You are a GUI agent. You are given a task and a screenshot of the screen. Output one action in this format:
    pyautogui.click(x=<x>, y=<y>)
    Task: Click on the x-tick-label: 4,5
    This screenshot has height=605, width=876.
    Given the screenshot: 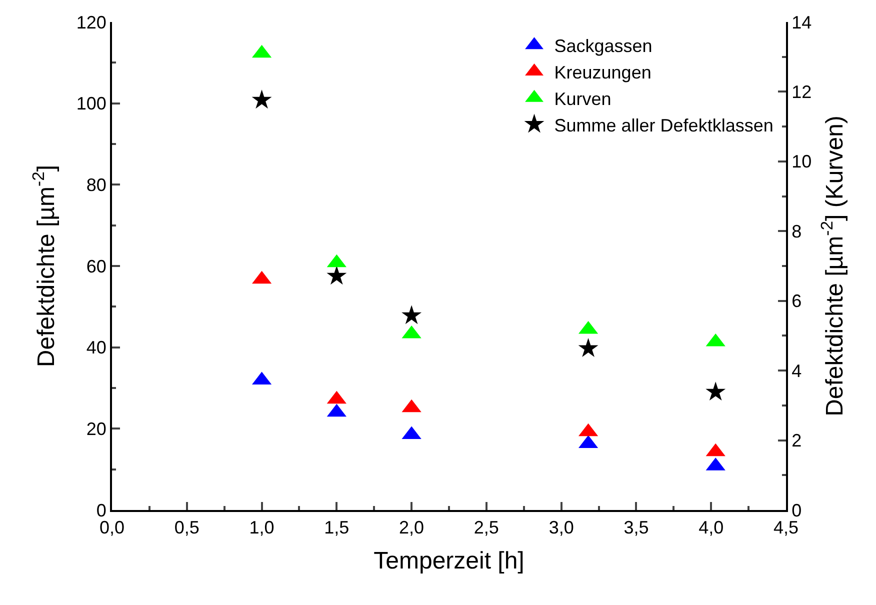 What is the action you would take?
    pyautogui.click(x=786, y=528)
    